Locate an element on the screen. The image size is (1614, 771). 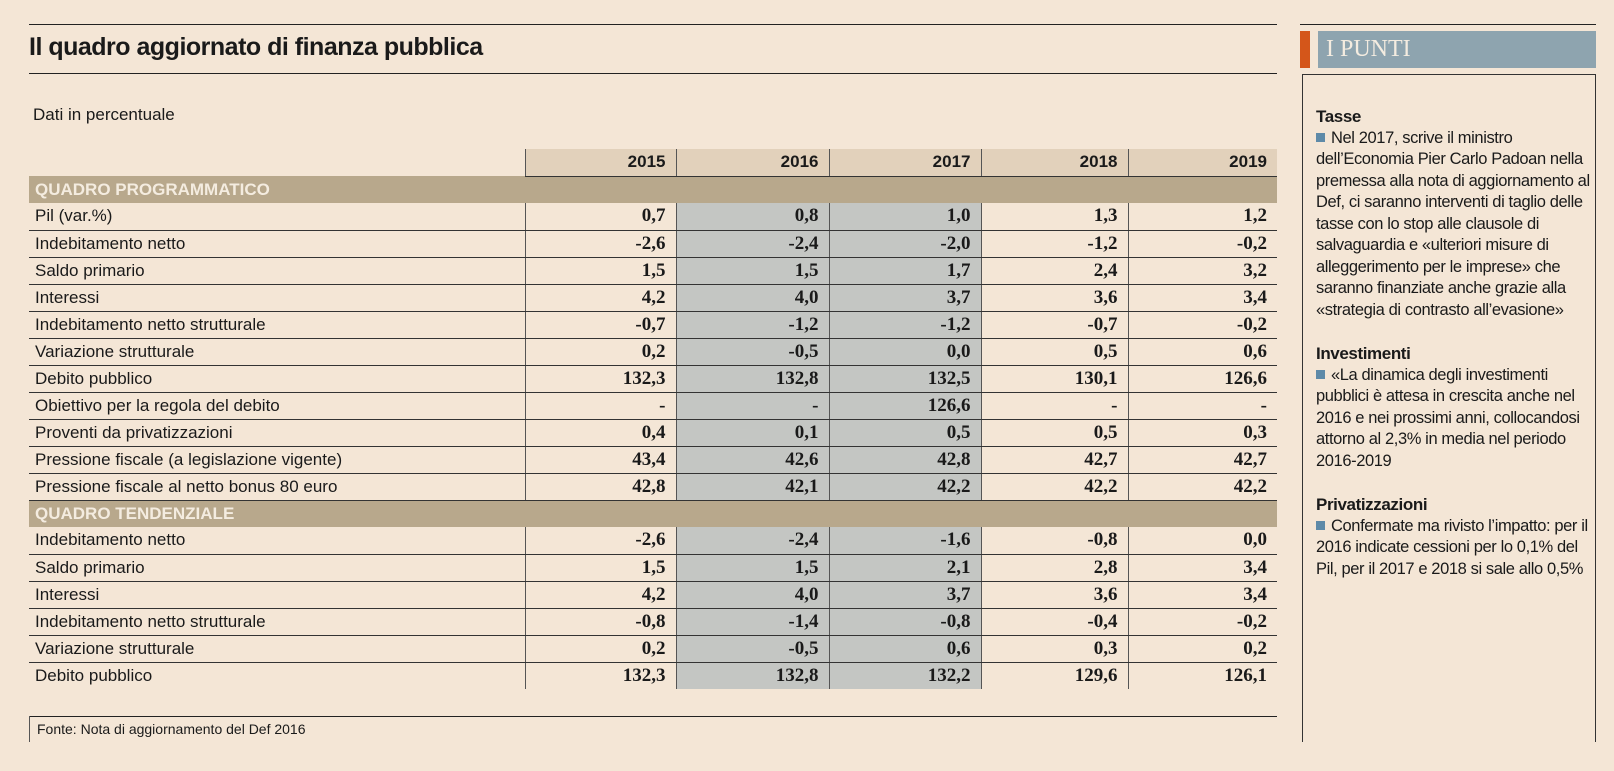
table-row: Indebitamento netto -2,6 -2,4 -2,0 -1,2 -0,2 is located at coordinates (653, 244).